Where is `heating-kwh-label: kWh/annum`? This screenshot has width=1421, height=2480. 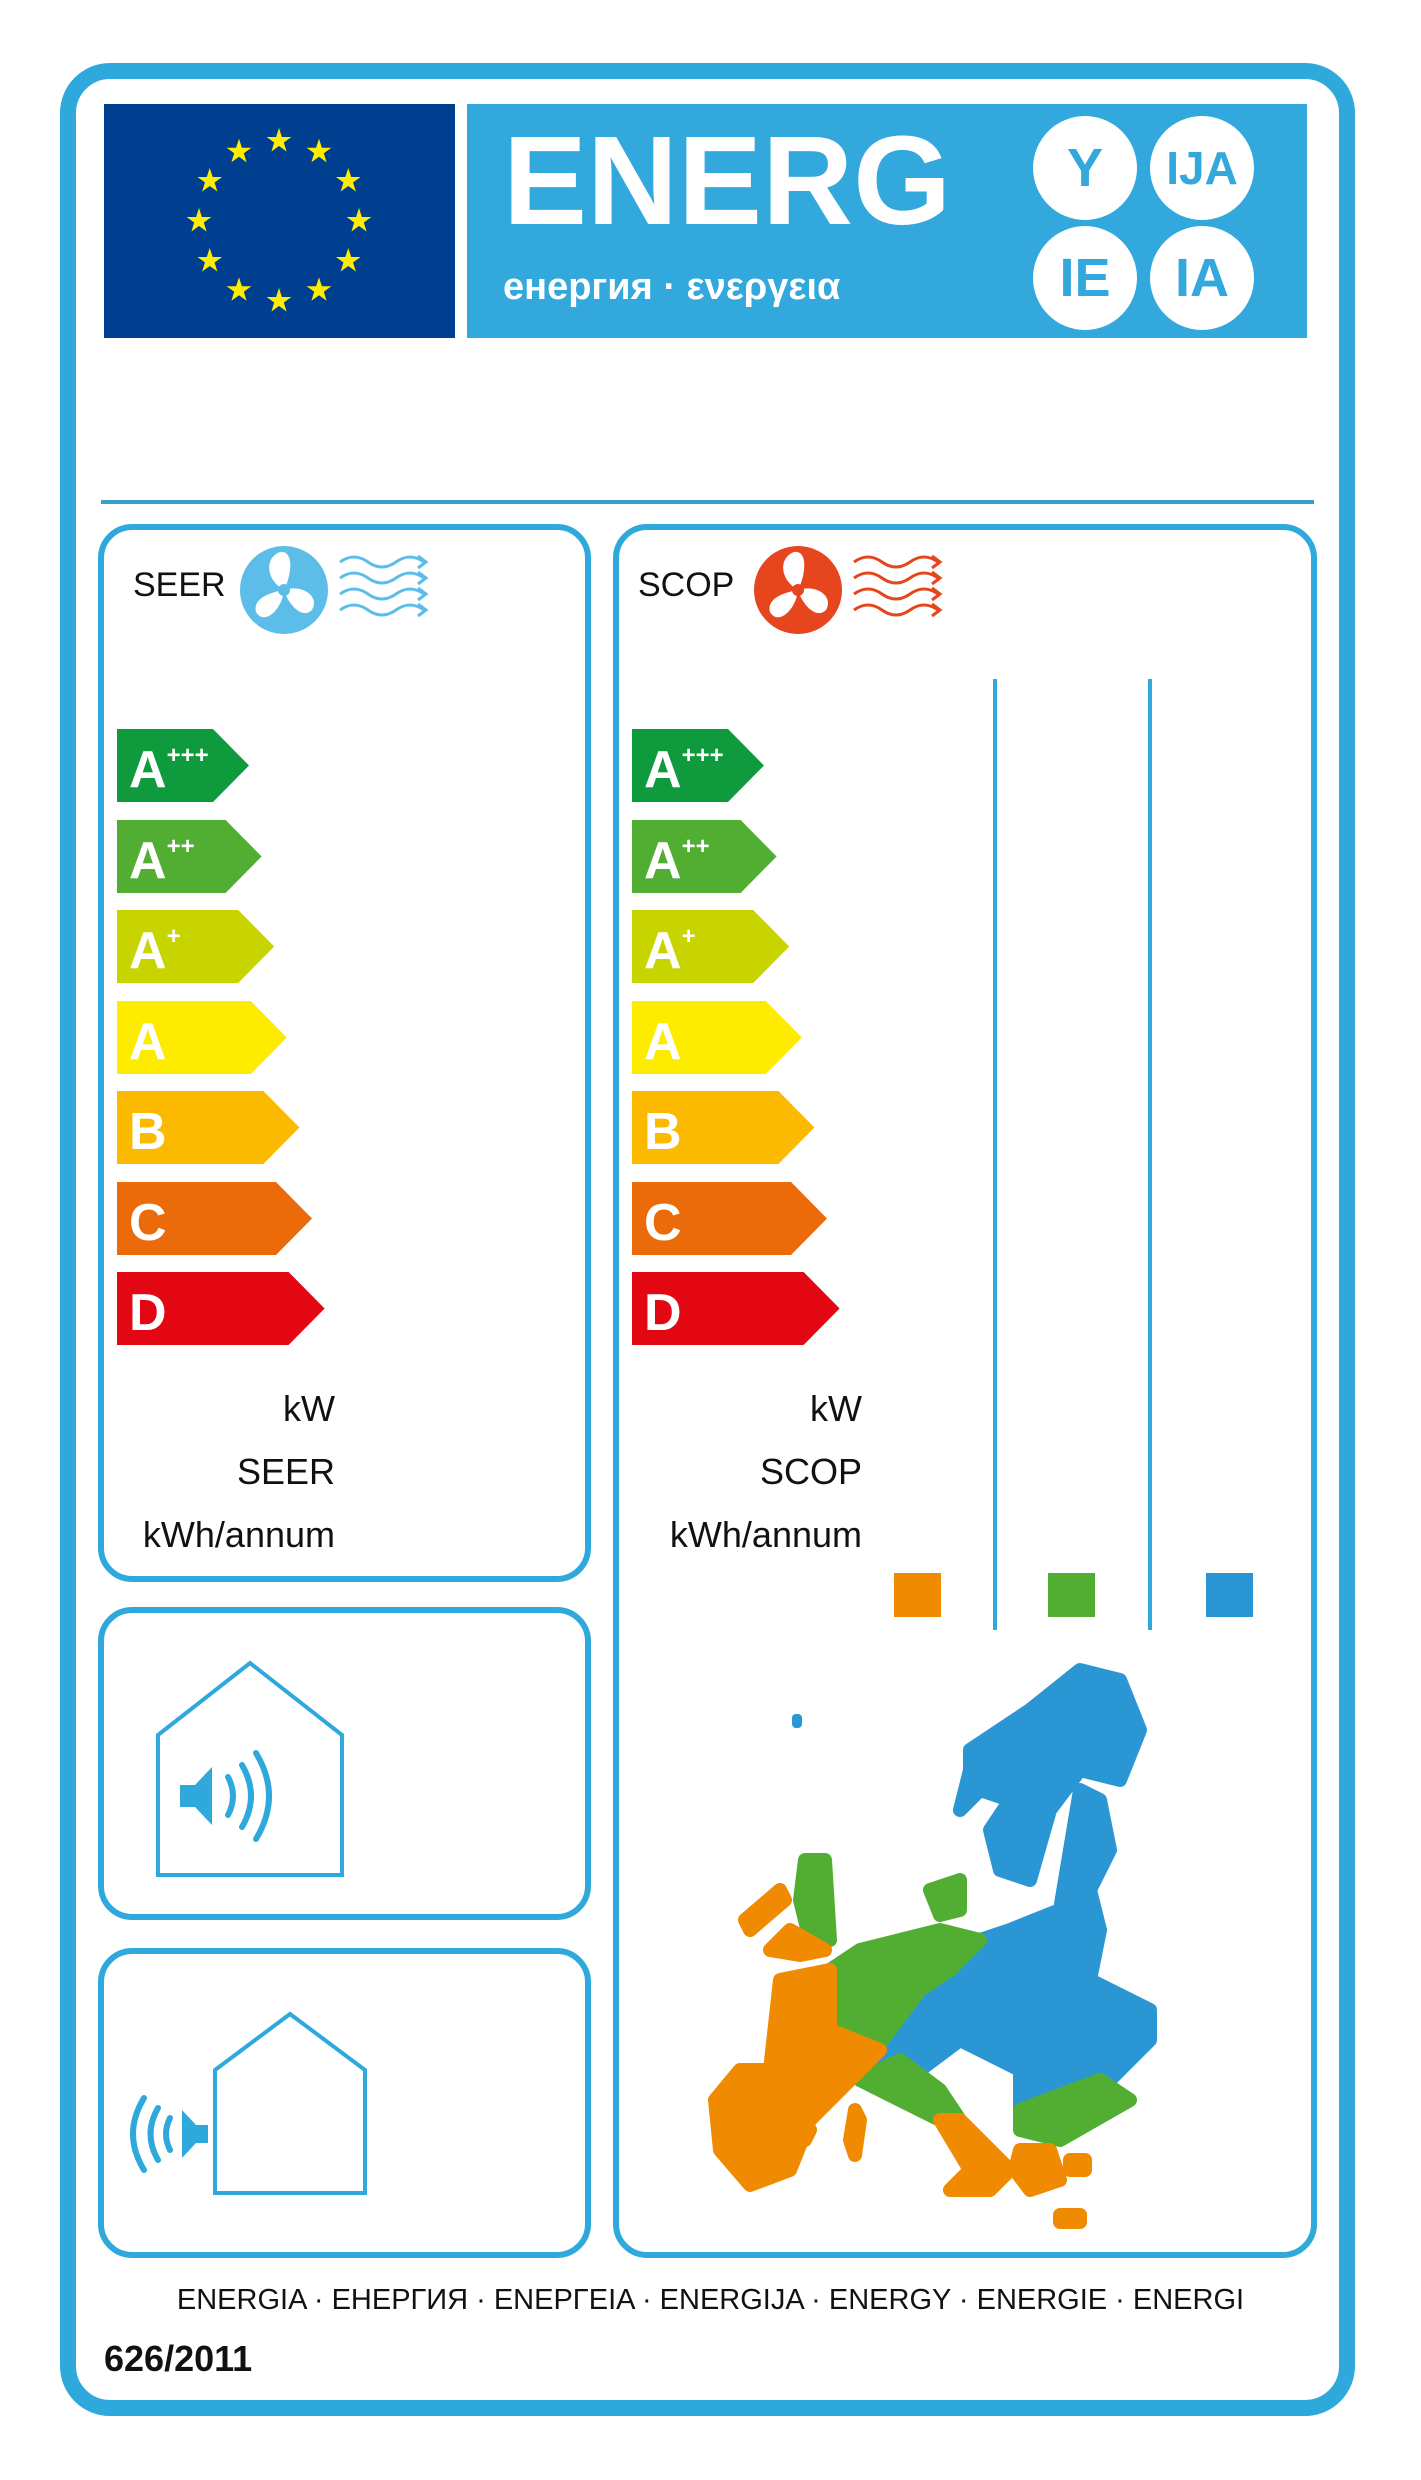
heating-kwh-label: kWh/annum is located at coordinates (765, 1534).